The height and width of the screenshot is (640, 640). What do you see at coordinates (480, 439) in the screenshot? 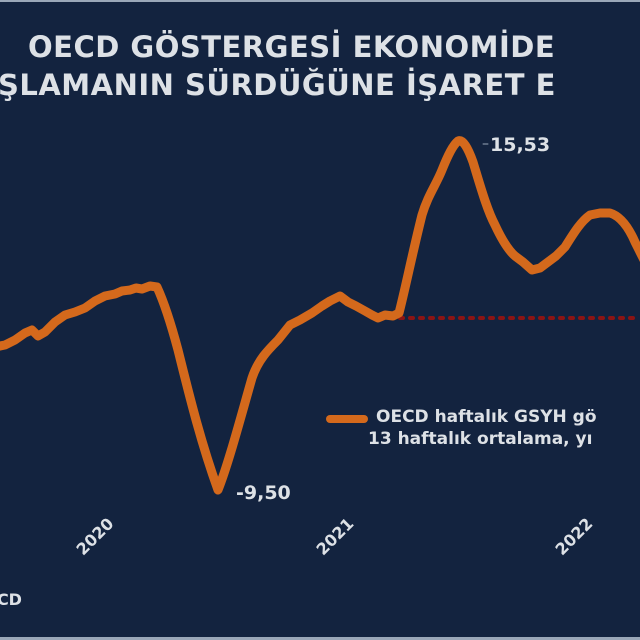
I see `legend-label-line-2: 13 haftalık ortalama, yı` at bounding box center [480, 439].